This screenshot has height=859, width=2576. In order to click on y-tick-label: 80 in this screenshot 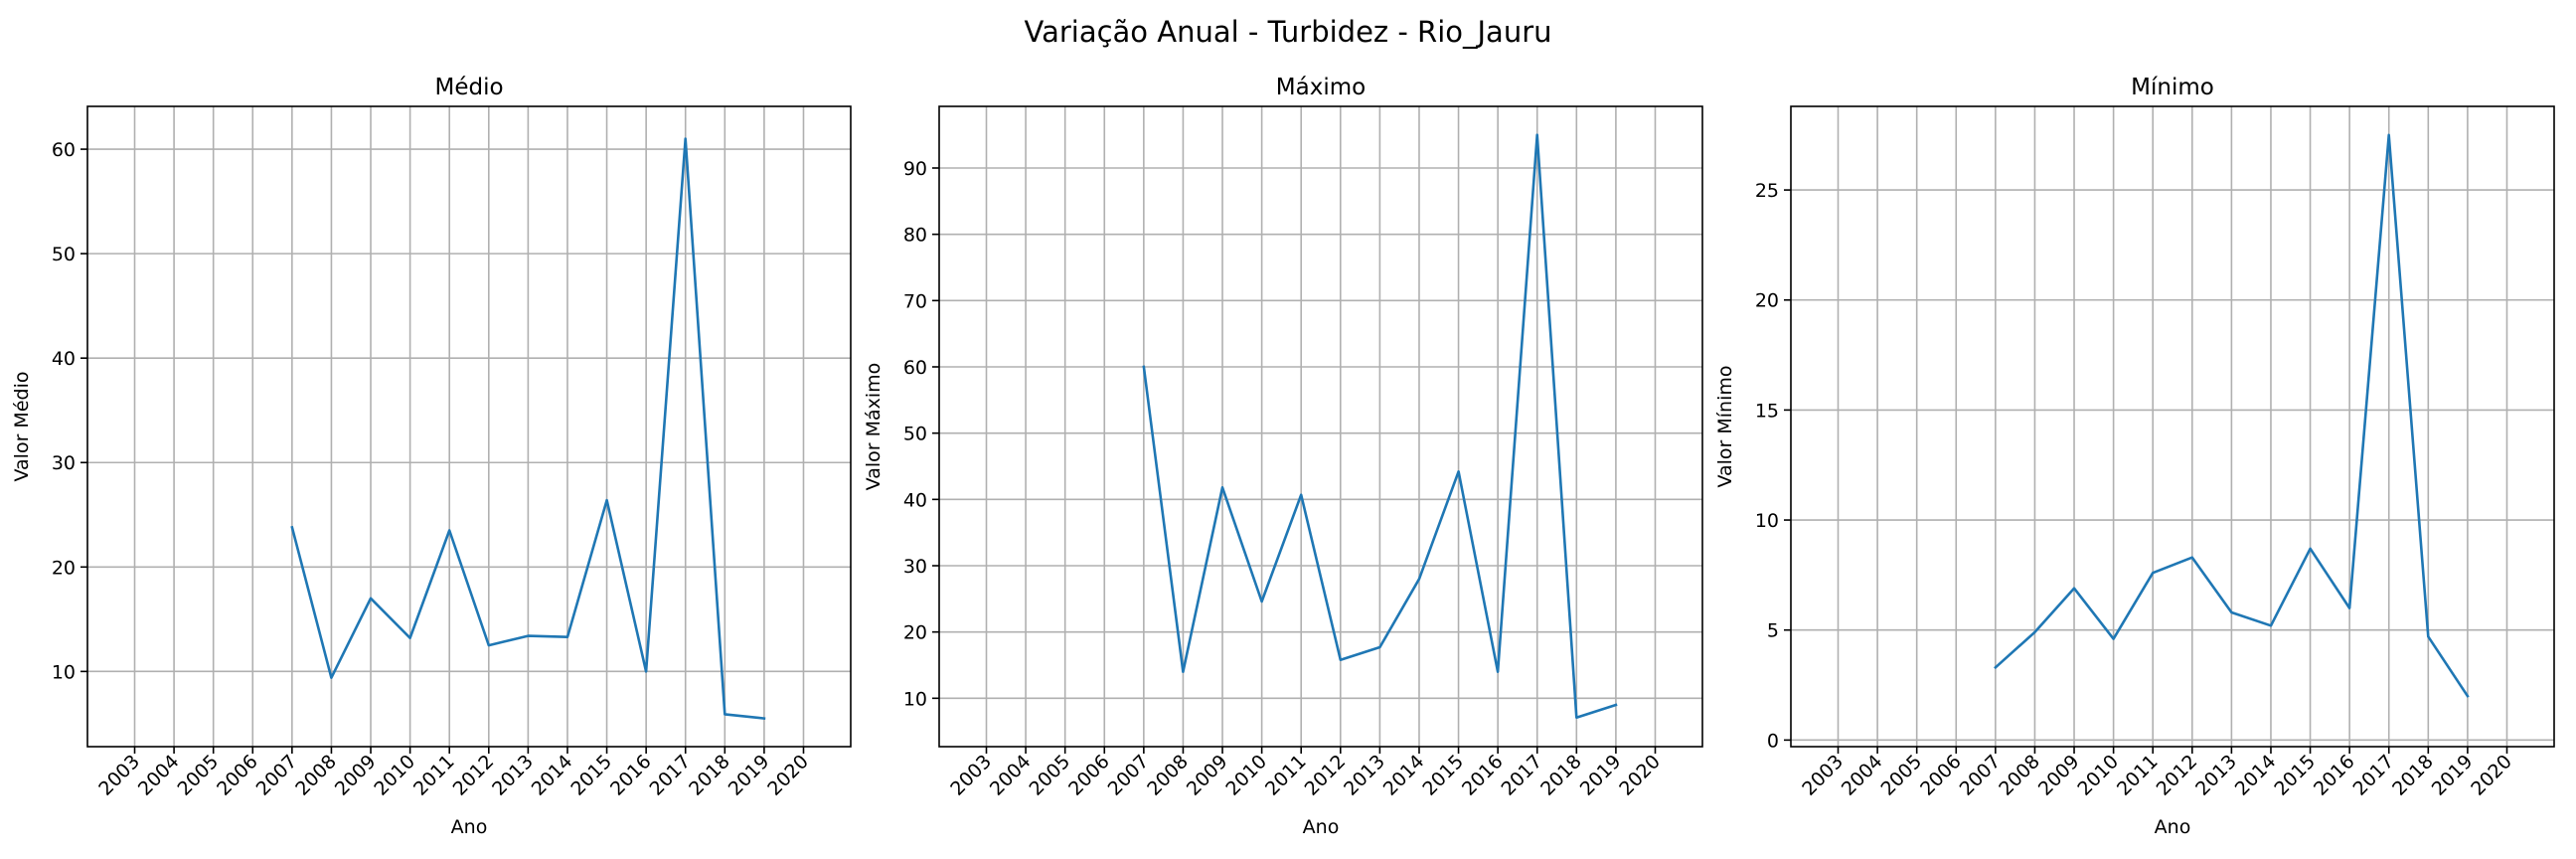, I will do `click(915, 236)`.